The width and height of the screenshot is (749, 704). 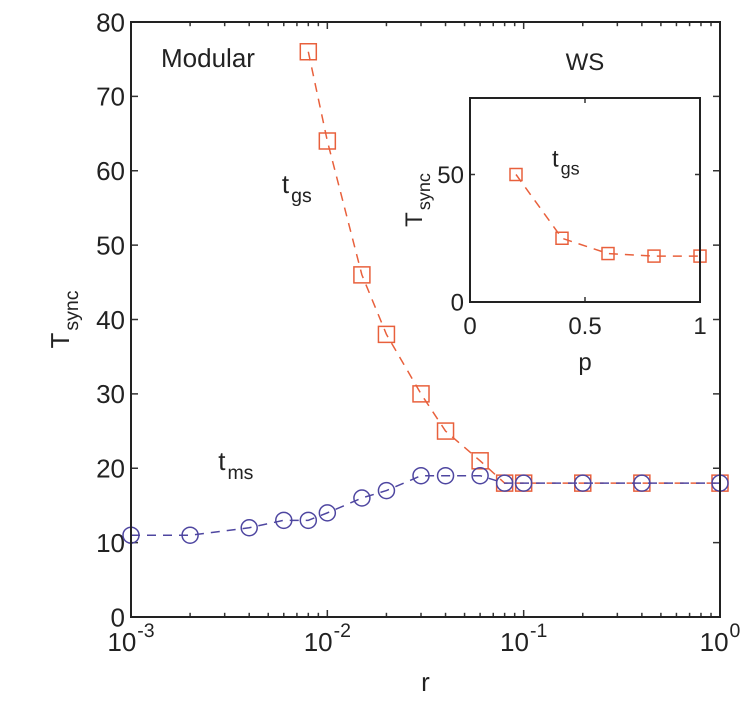 What do you see at coordinates (425, 682) in the screenshot?
I see `x-axis-title: r` at bounding box center [425, 682].